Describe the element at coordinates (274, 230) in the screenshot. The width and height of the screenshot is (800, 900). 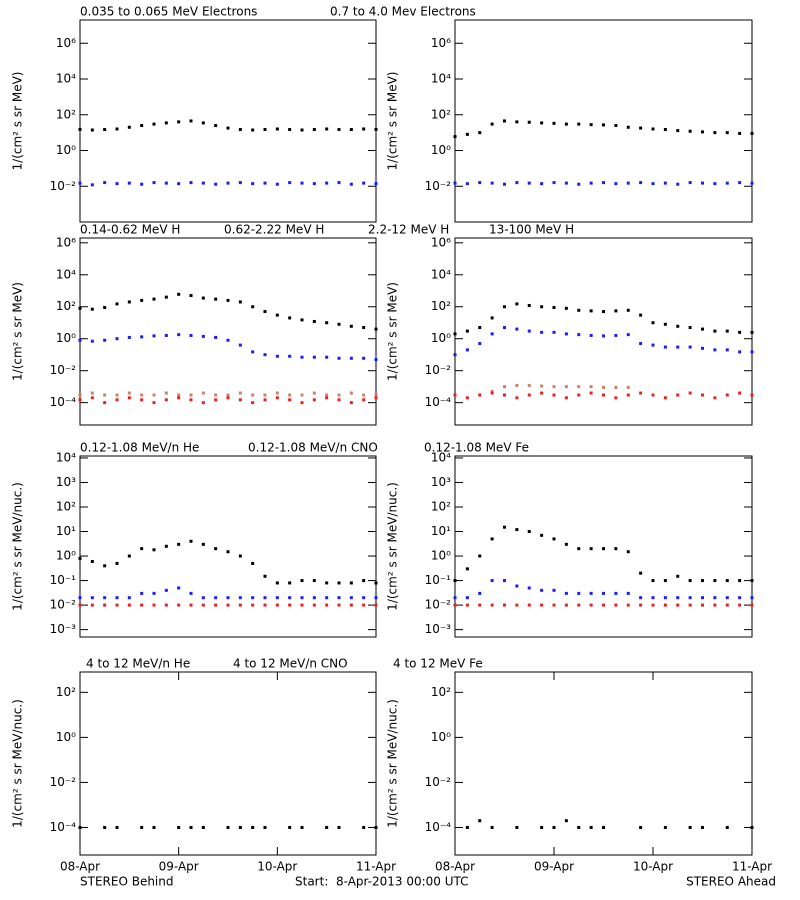
I see `legend-label: 0.62-2.22 MeV H` at that location.